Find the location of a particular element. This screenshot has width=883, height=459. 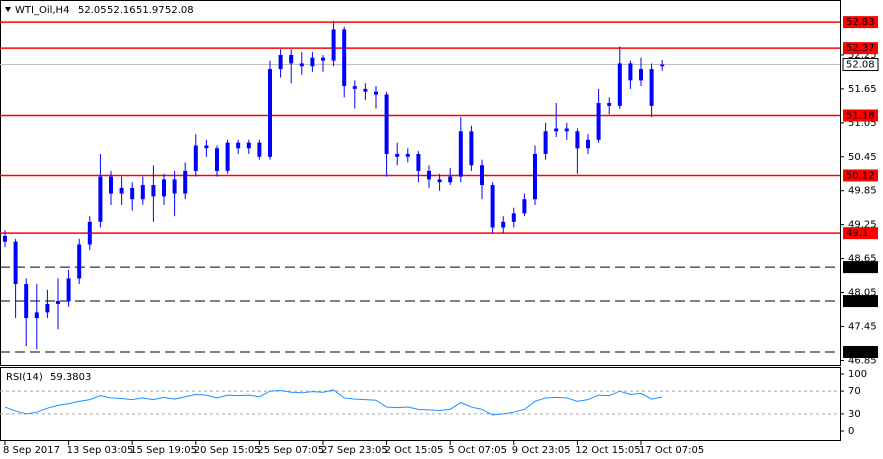

current-price-label: 52.08 is located at coordinates (860, 65).